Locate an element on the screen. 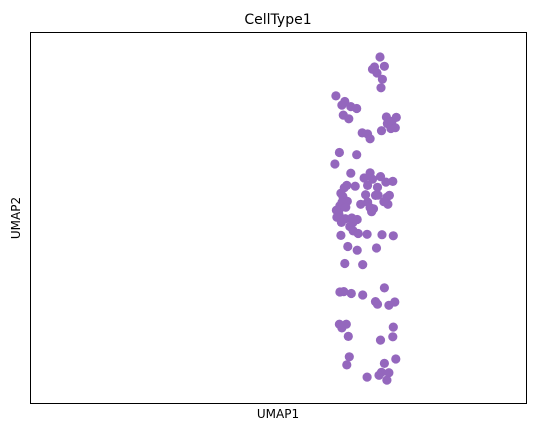 This screenshot has height=431, width=535. x-axis-label: UMAP1 is located at coordinates (278, 414).